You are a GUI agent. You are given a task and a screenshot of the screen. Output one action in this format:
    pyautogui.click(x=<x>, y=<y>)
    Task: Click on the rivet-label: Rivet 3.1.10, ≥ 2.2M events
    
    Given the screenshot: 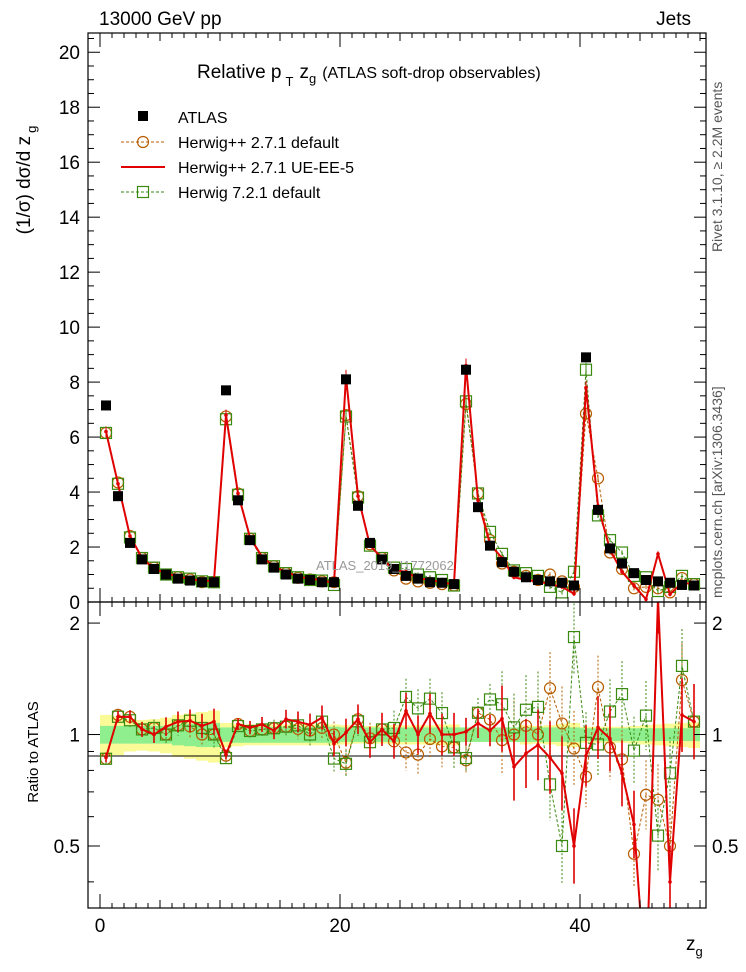 What is the action you would take?
    pyautogui.click(x=717, y=167)
    